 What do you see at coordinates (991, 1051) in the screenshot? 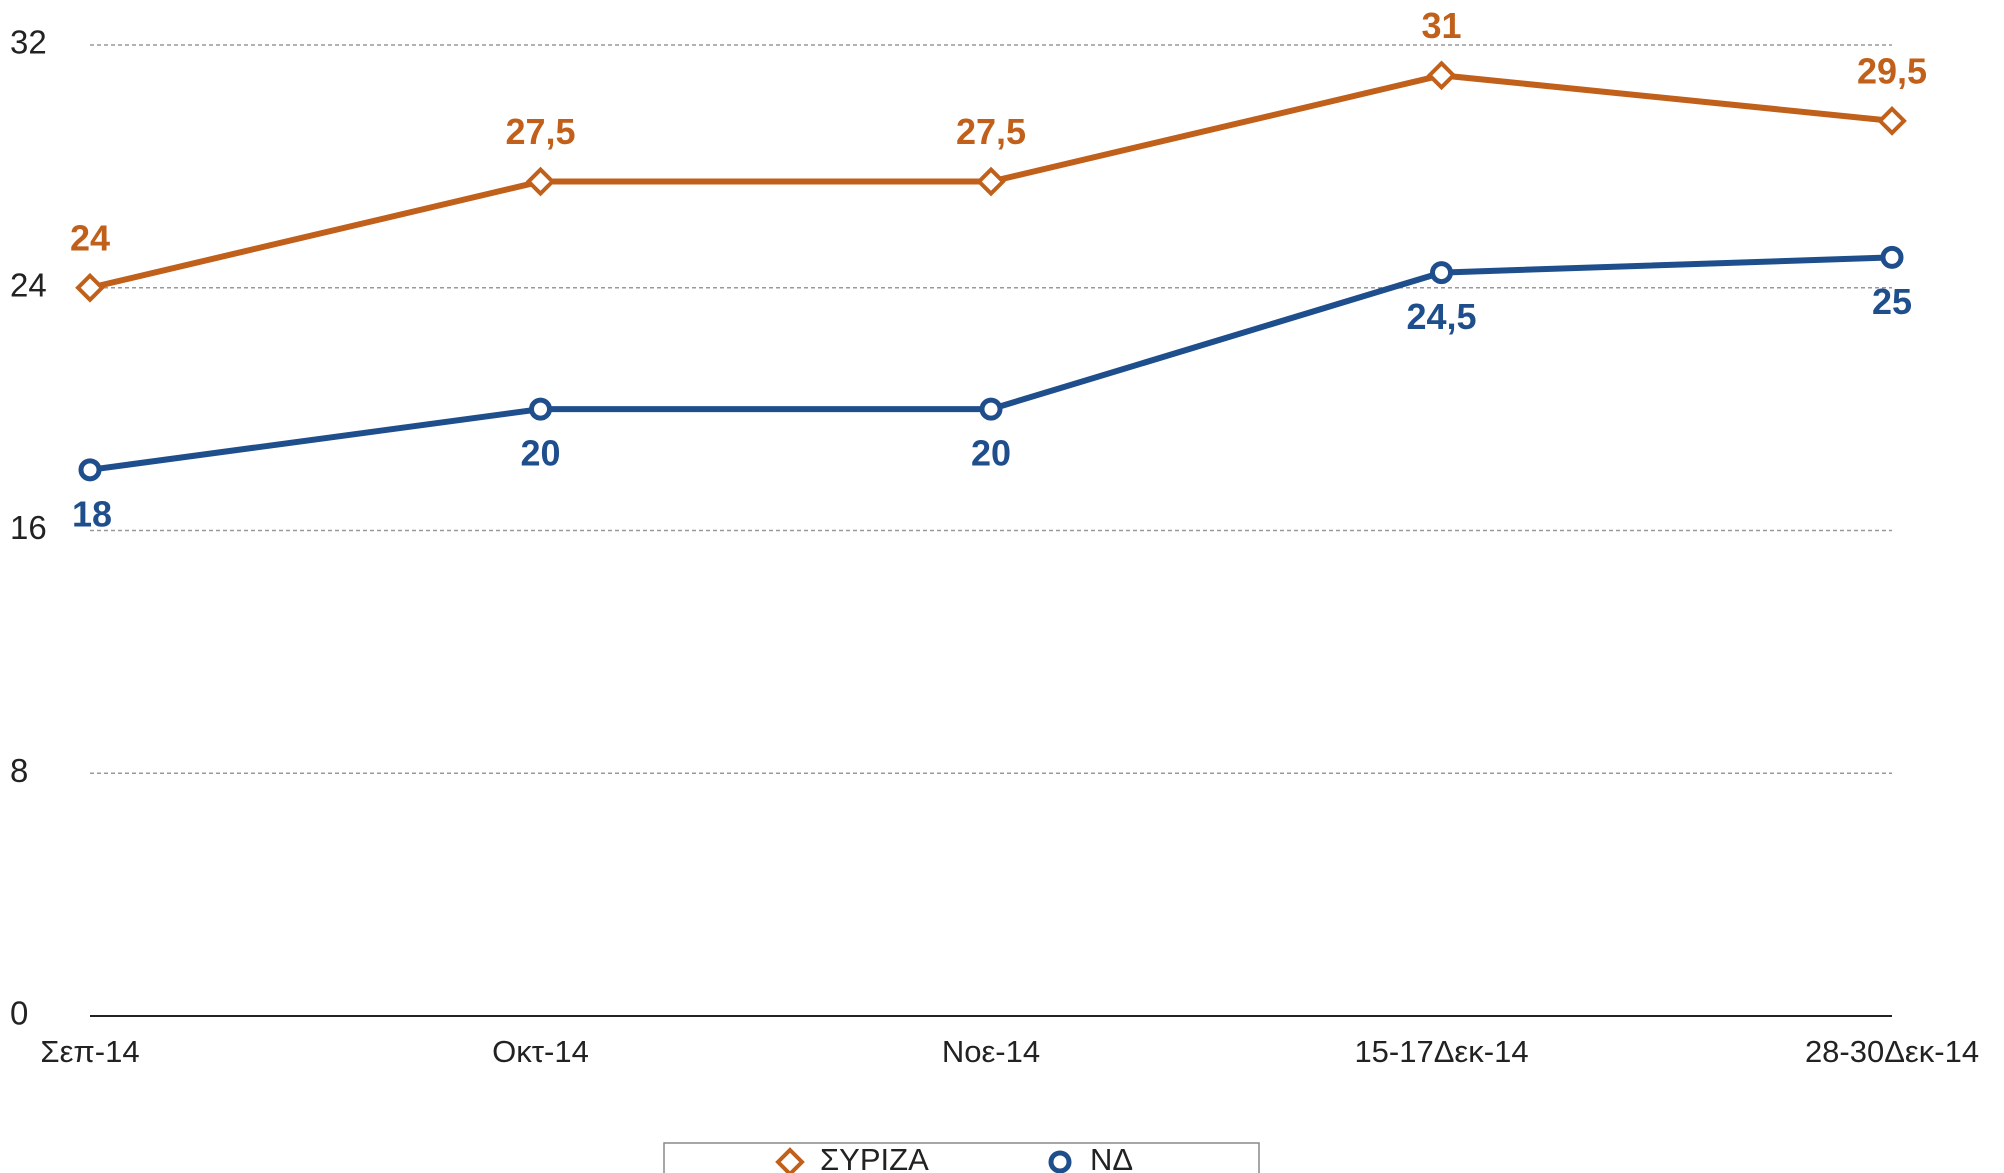
I see `x-tick-label: Νοε-14` at bounding box center [991, 1051].